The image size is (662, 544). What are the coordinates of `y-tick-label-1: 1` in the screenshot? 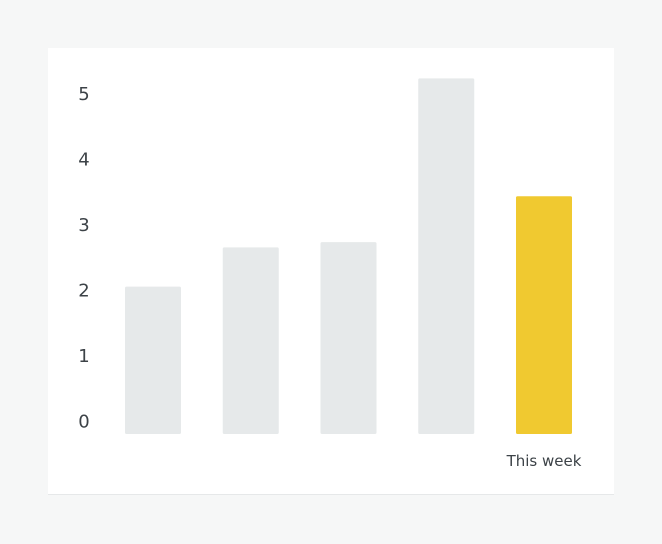 It's located at (83, 356).